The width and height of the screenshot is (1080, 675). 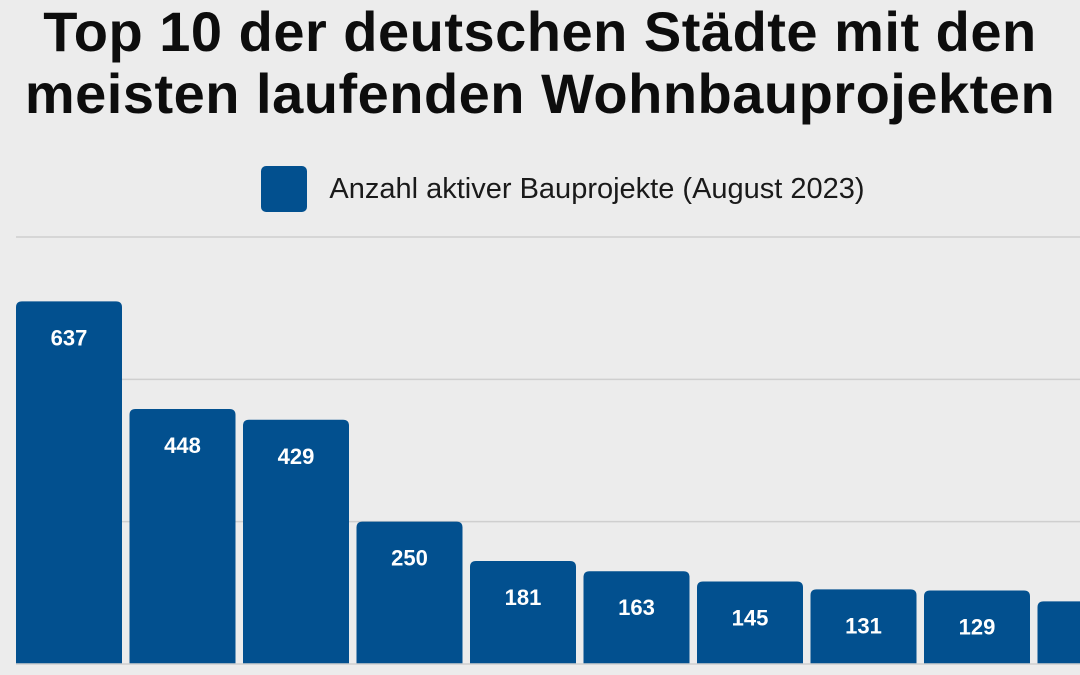 I want to click on data-label-8: 129, so click(x=977, y=627).